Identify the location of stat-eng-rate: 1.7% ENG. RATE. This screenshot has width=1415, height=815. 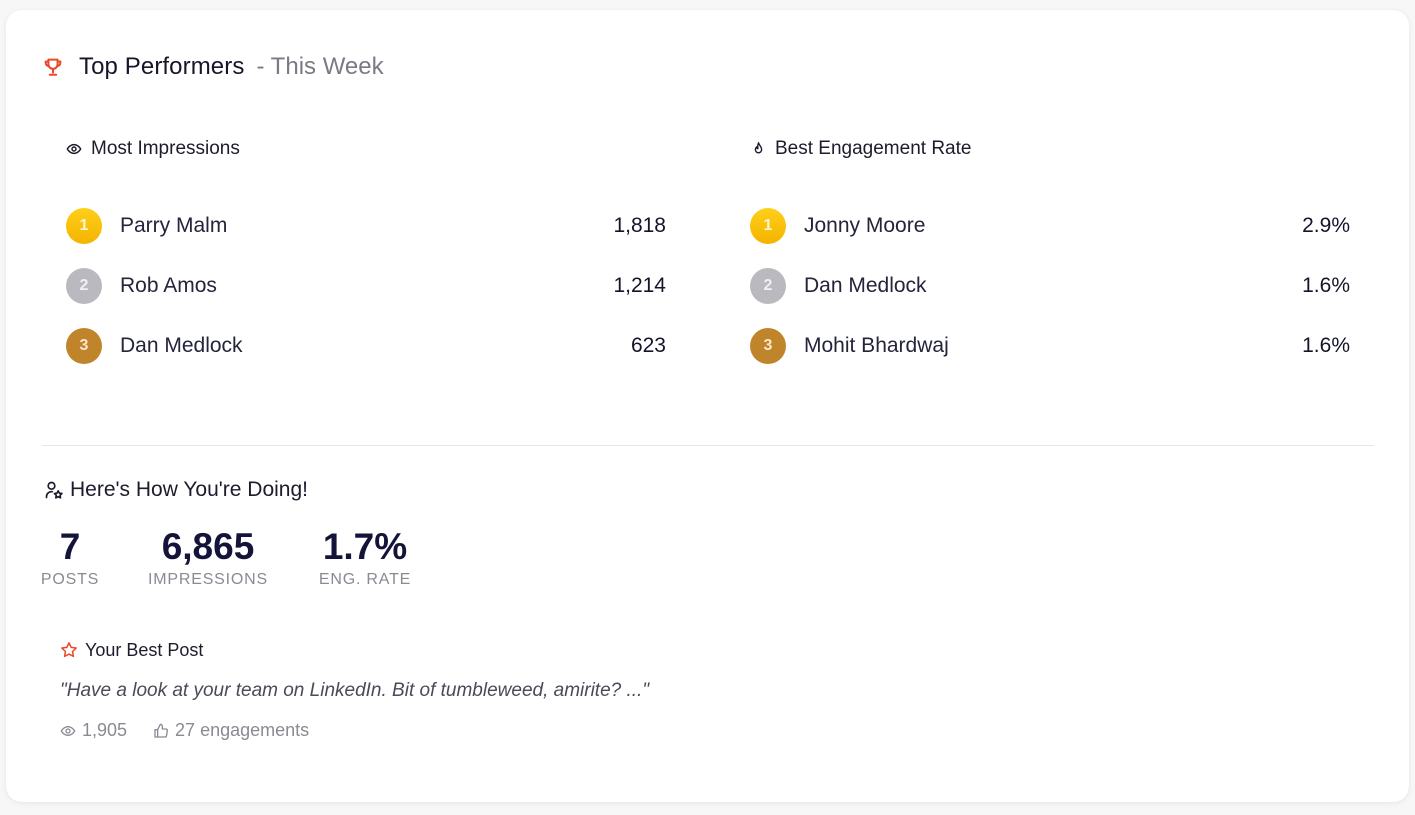
(365, 557).